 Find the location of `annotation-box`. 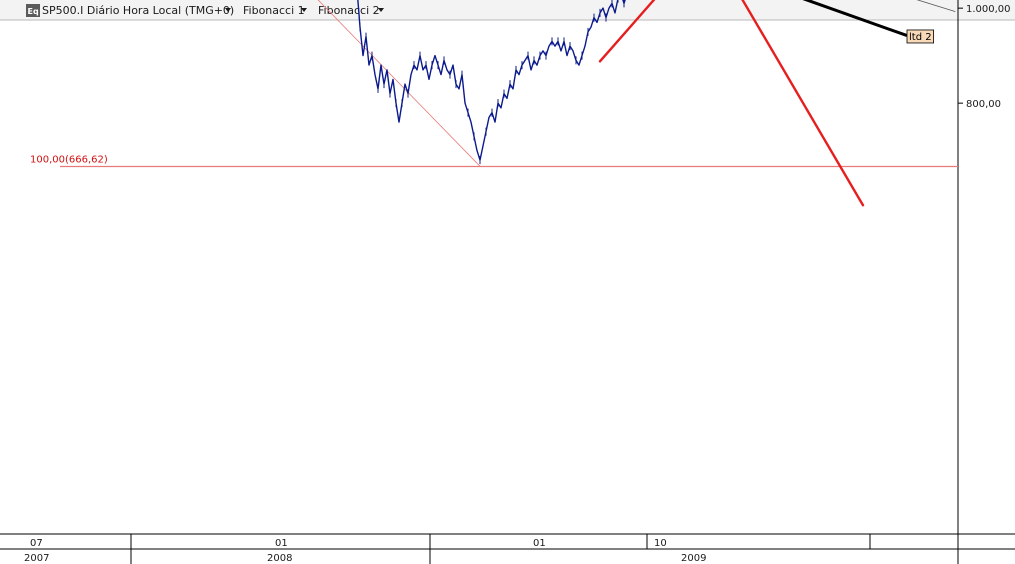

annotation-box is located at coordinates (920, 36).